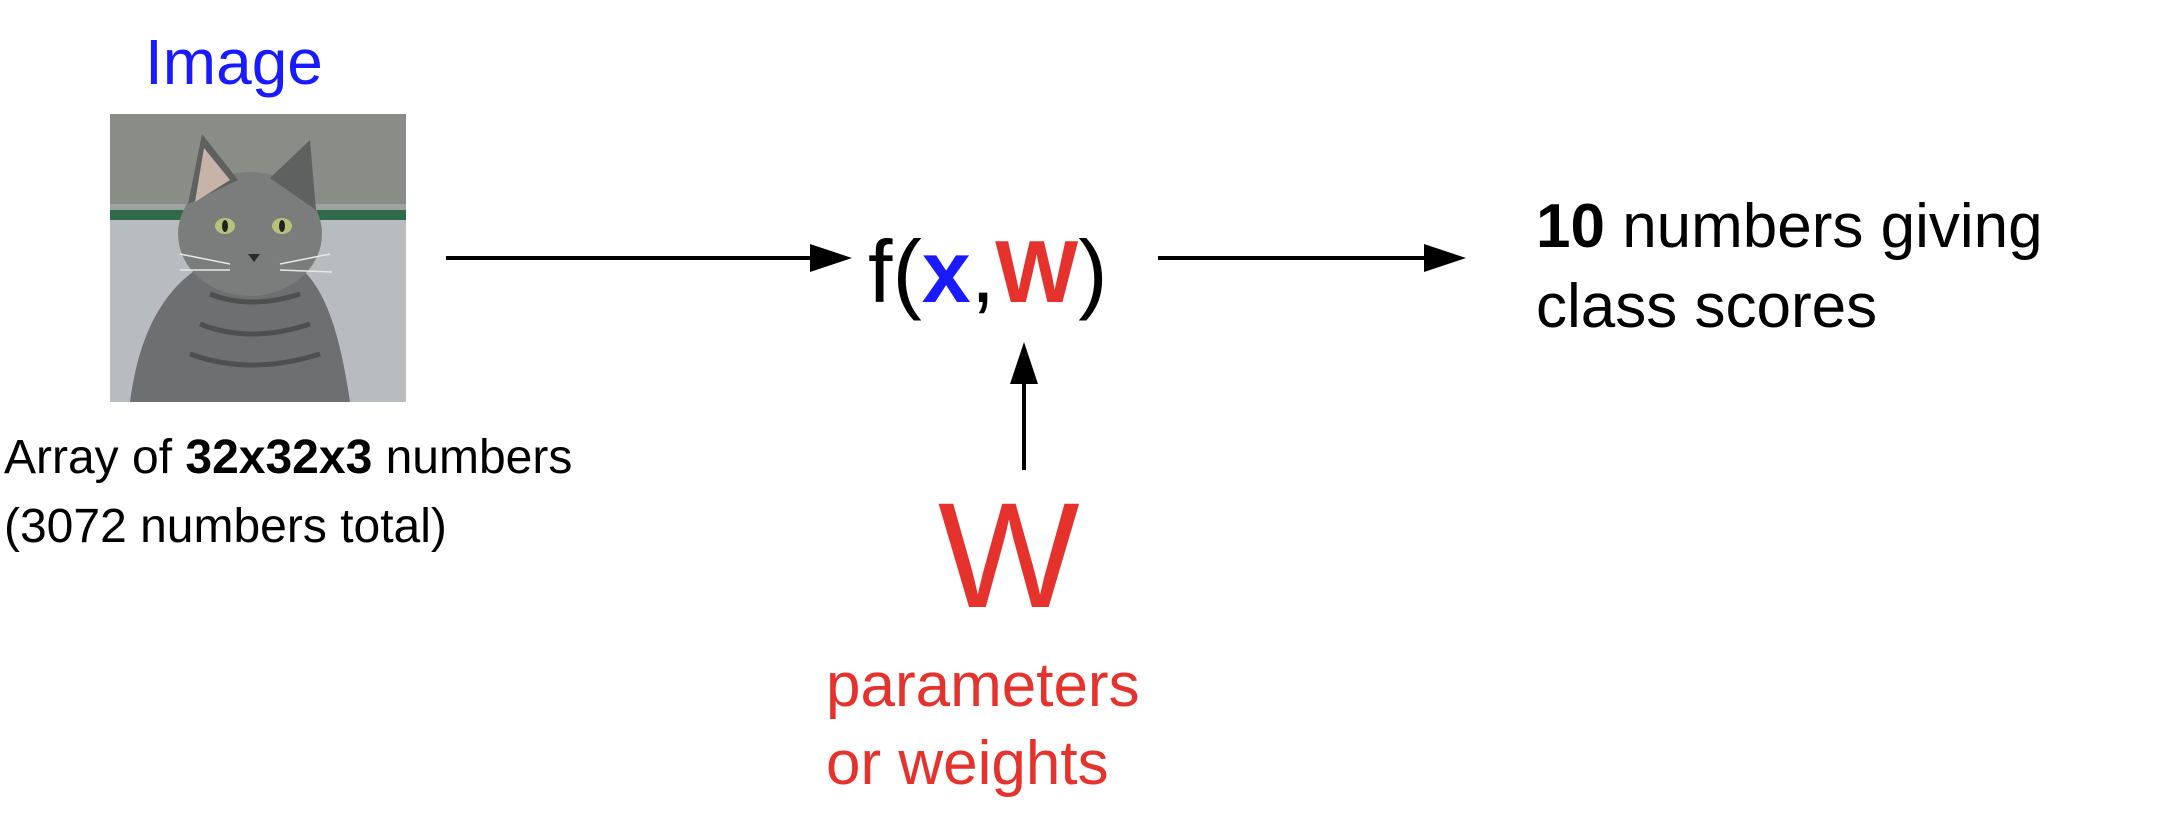 This screenshot has width=2164, height=816. I want to click on input-caption-line1: Array of 32x32x3 numbers, so click(288, 458).